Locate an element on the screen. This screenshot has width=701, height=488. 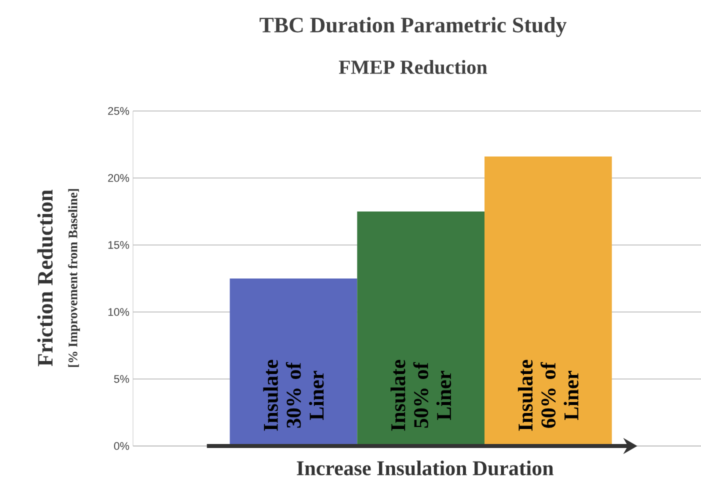
x-tick-label: Insulate 30% of Liner is located at coordinates (293, 395).